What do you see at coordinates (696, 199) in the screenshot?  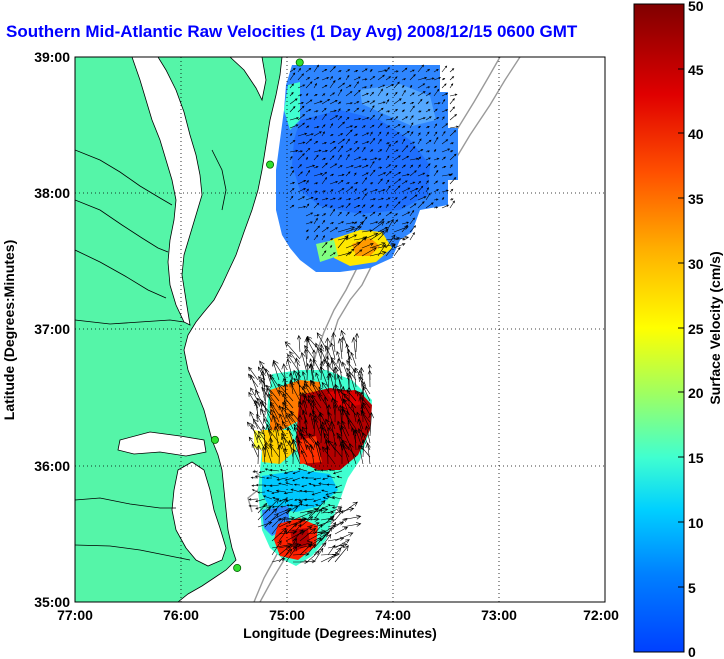 I see `colorbar-tick-label: 35` at bounding box center [696, 199].